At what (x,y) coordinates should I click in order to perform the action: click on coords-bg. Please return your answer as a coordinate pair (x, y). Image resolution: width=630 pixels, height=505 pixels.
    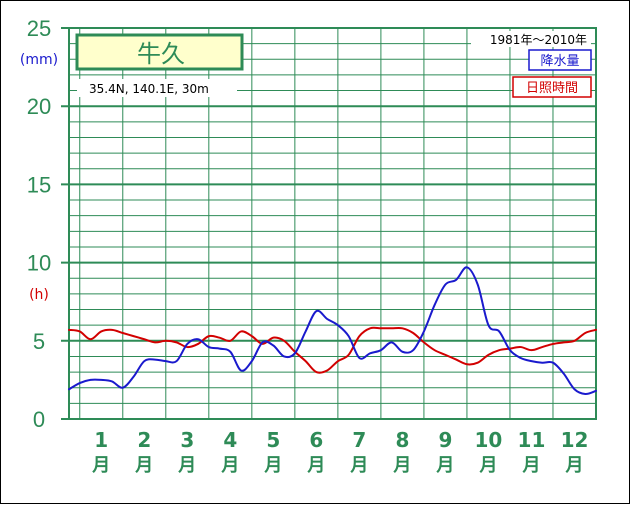
    Looking at the image, I should click on (157, 88).